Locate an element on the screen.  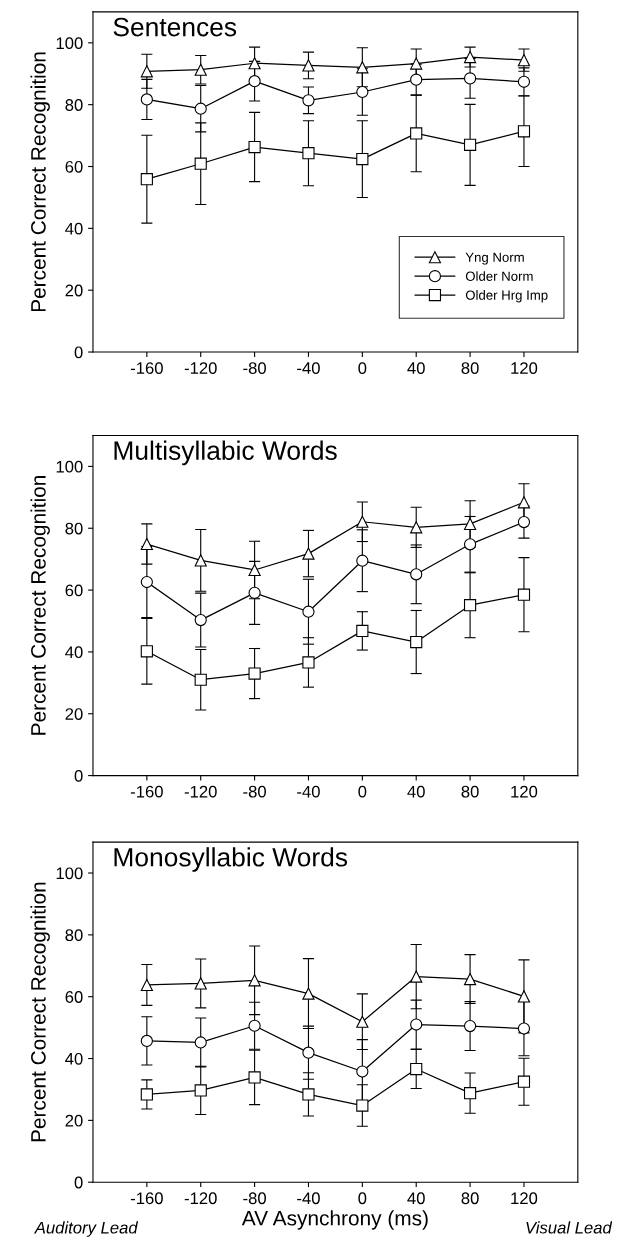
y-tick-label: 0 is located at coordinates (78, 775).